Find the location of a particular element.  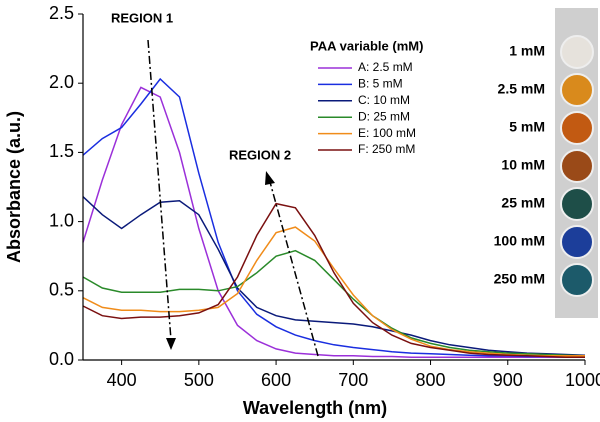

photo-label: 250 mM is located at coordinates (519, 279).